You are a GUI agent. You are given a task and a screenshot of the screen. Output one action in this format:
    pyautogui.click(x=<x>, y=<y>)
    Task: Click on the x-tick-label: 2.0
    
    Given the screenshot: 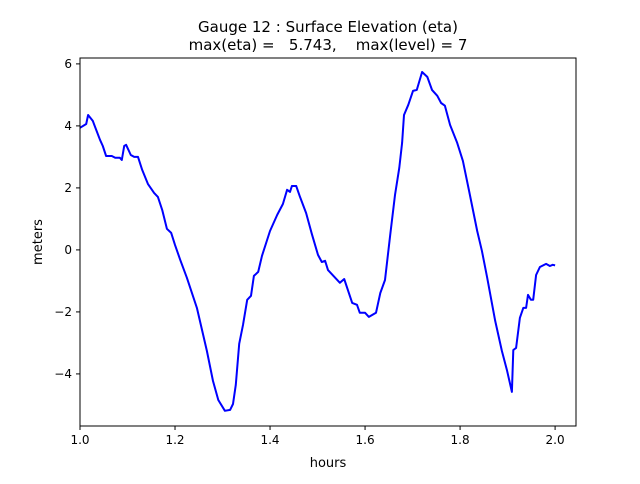 What is the action you would take?
    pyautogui.click(x=555, y=440)
    